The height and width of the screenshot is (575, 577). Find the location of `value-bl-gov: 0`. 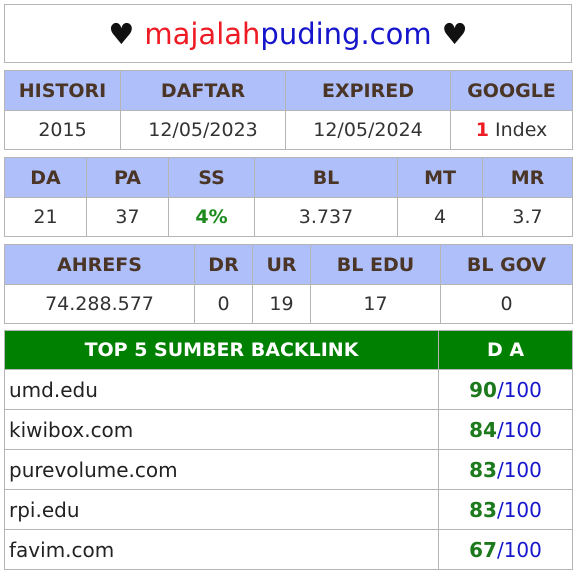

value-bl-gov: 0 is located at coordinates (506, 304).